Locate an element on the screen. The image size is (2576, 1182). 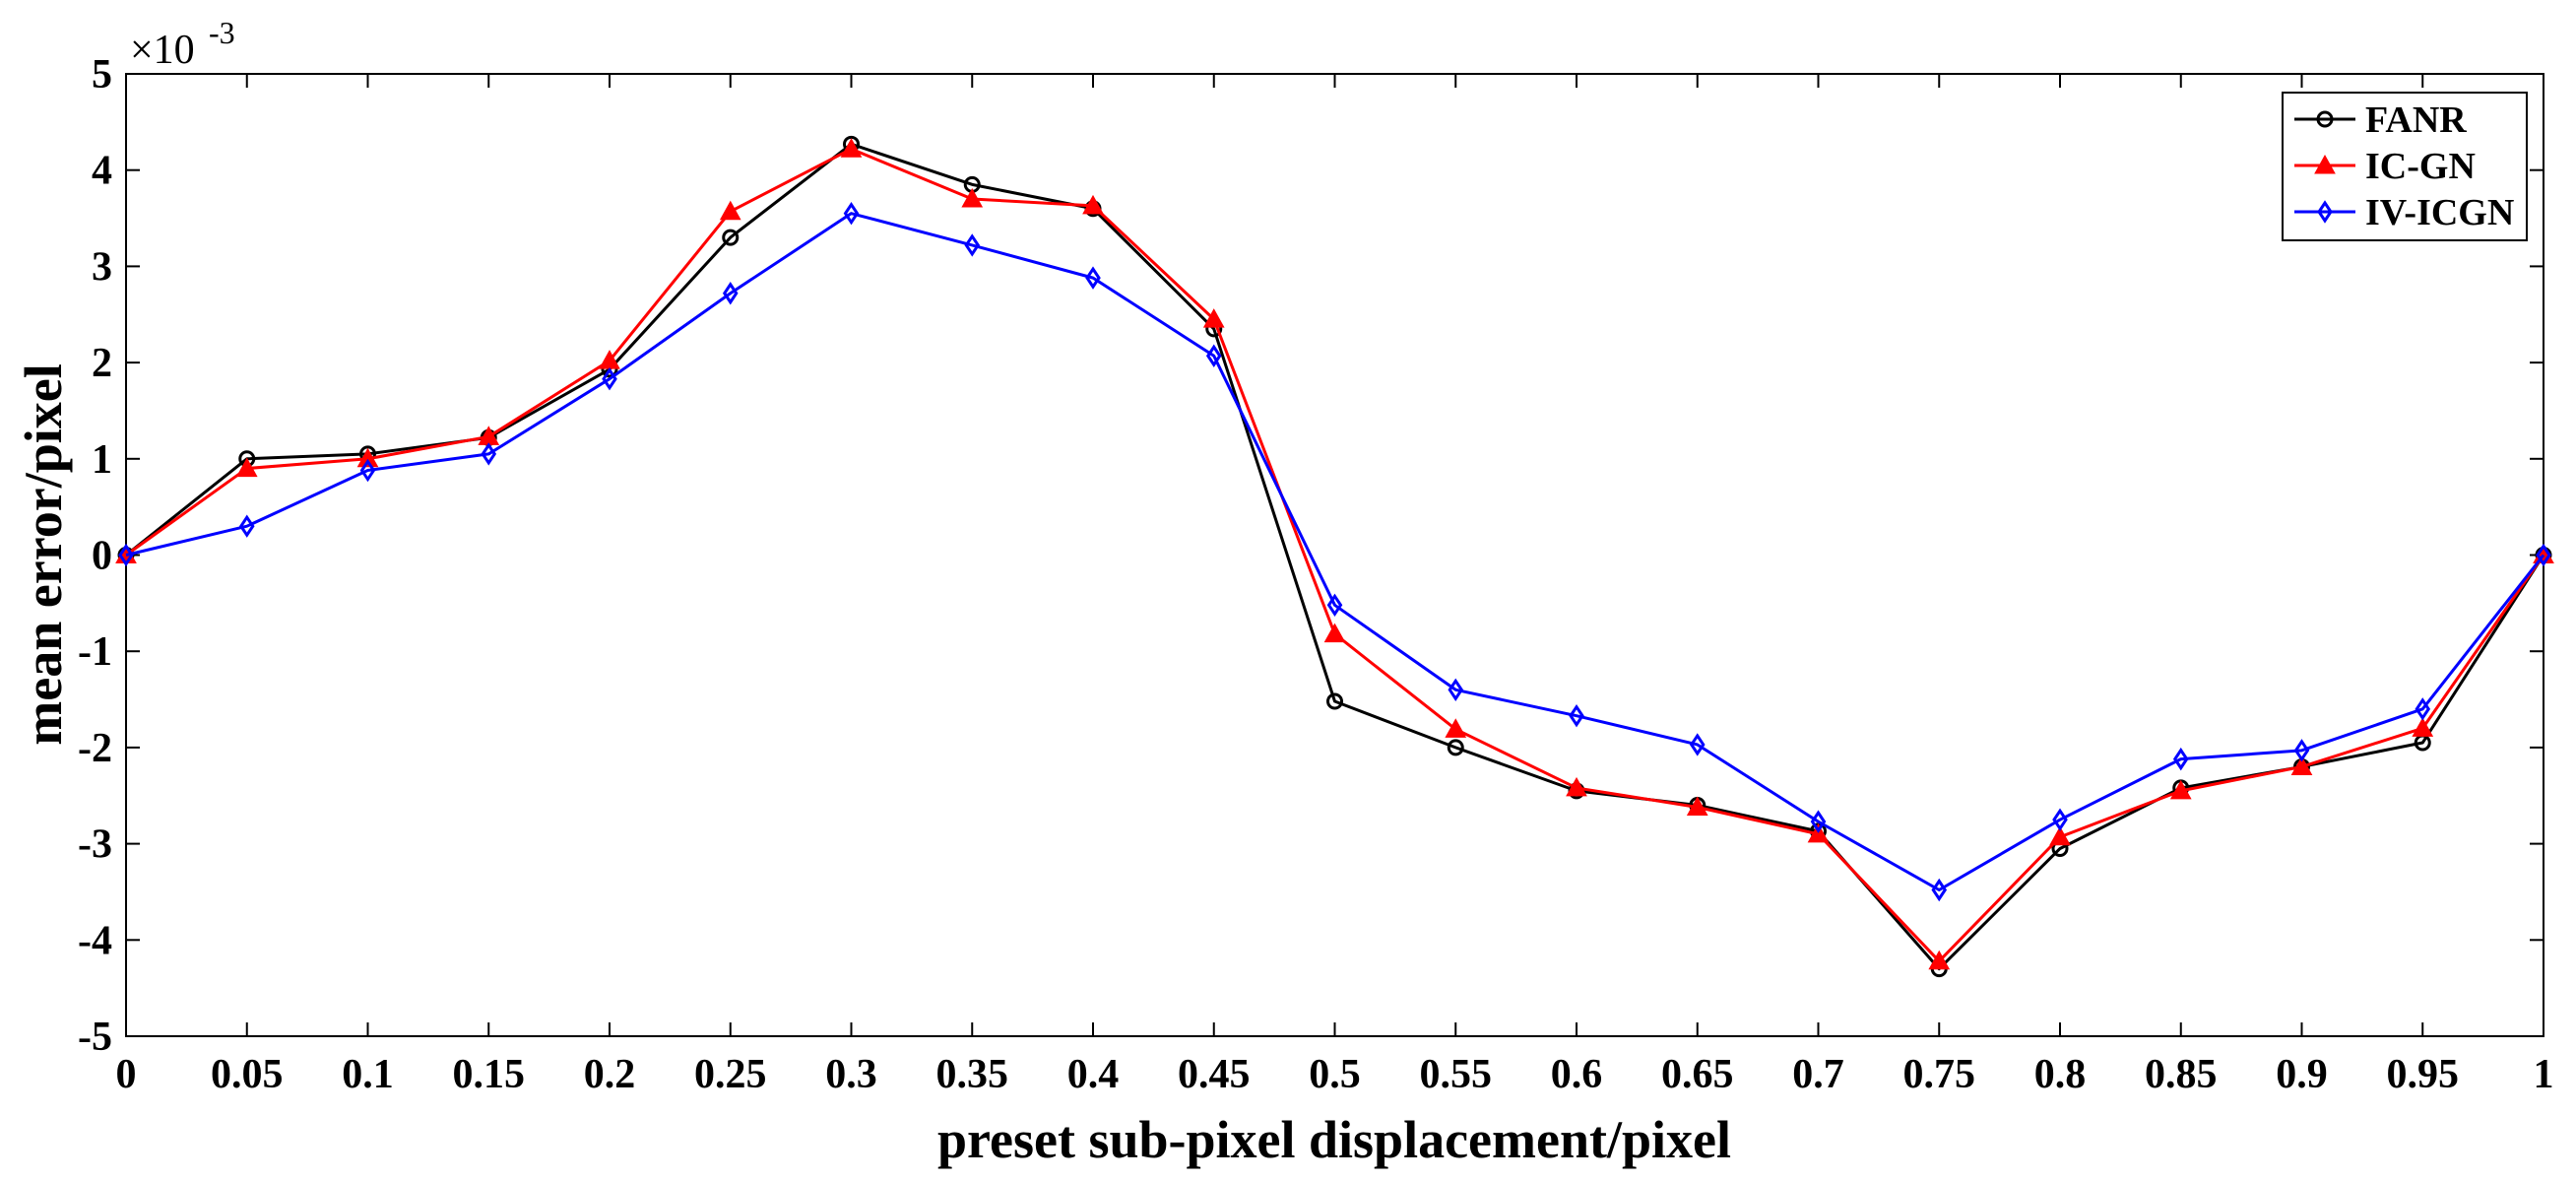
legend-entries: FANR IC-GN IV-ICGN is located at coordinates (2404, 166).